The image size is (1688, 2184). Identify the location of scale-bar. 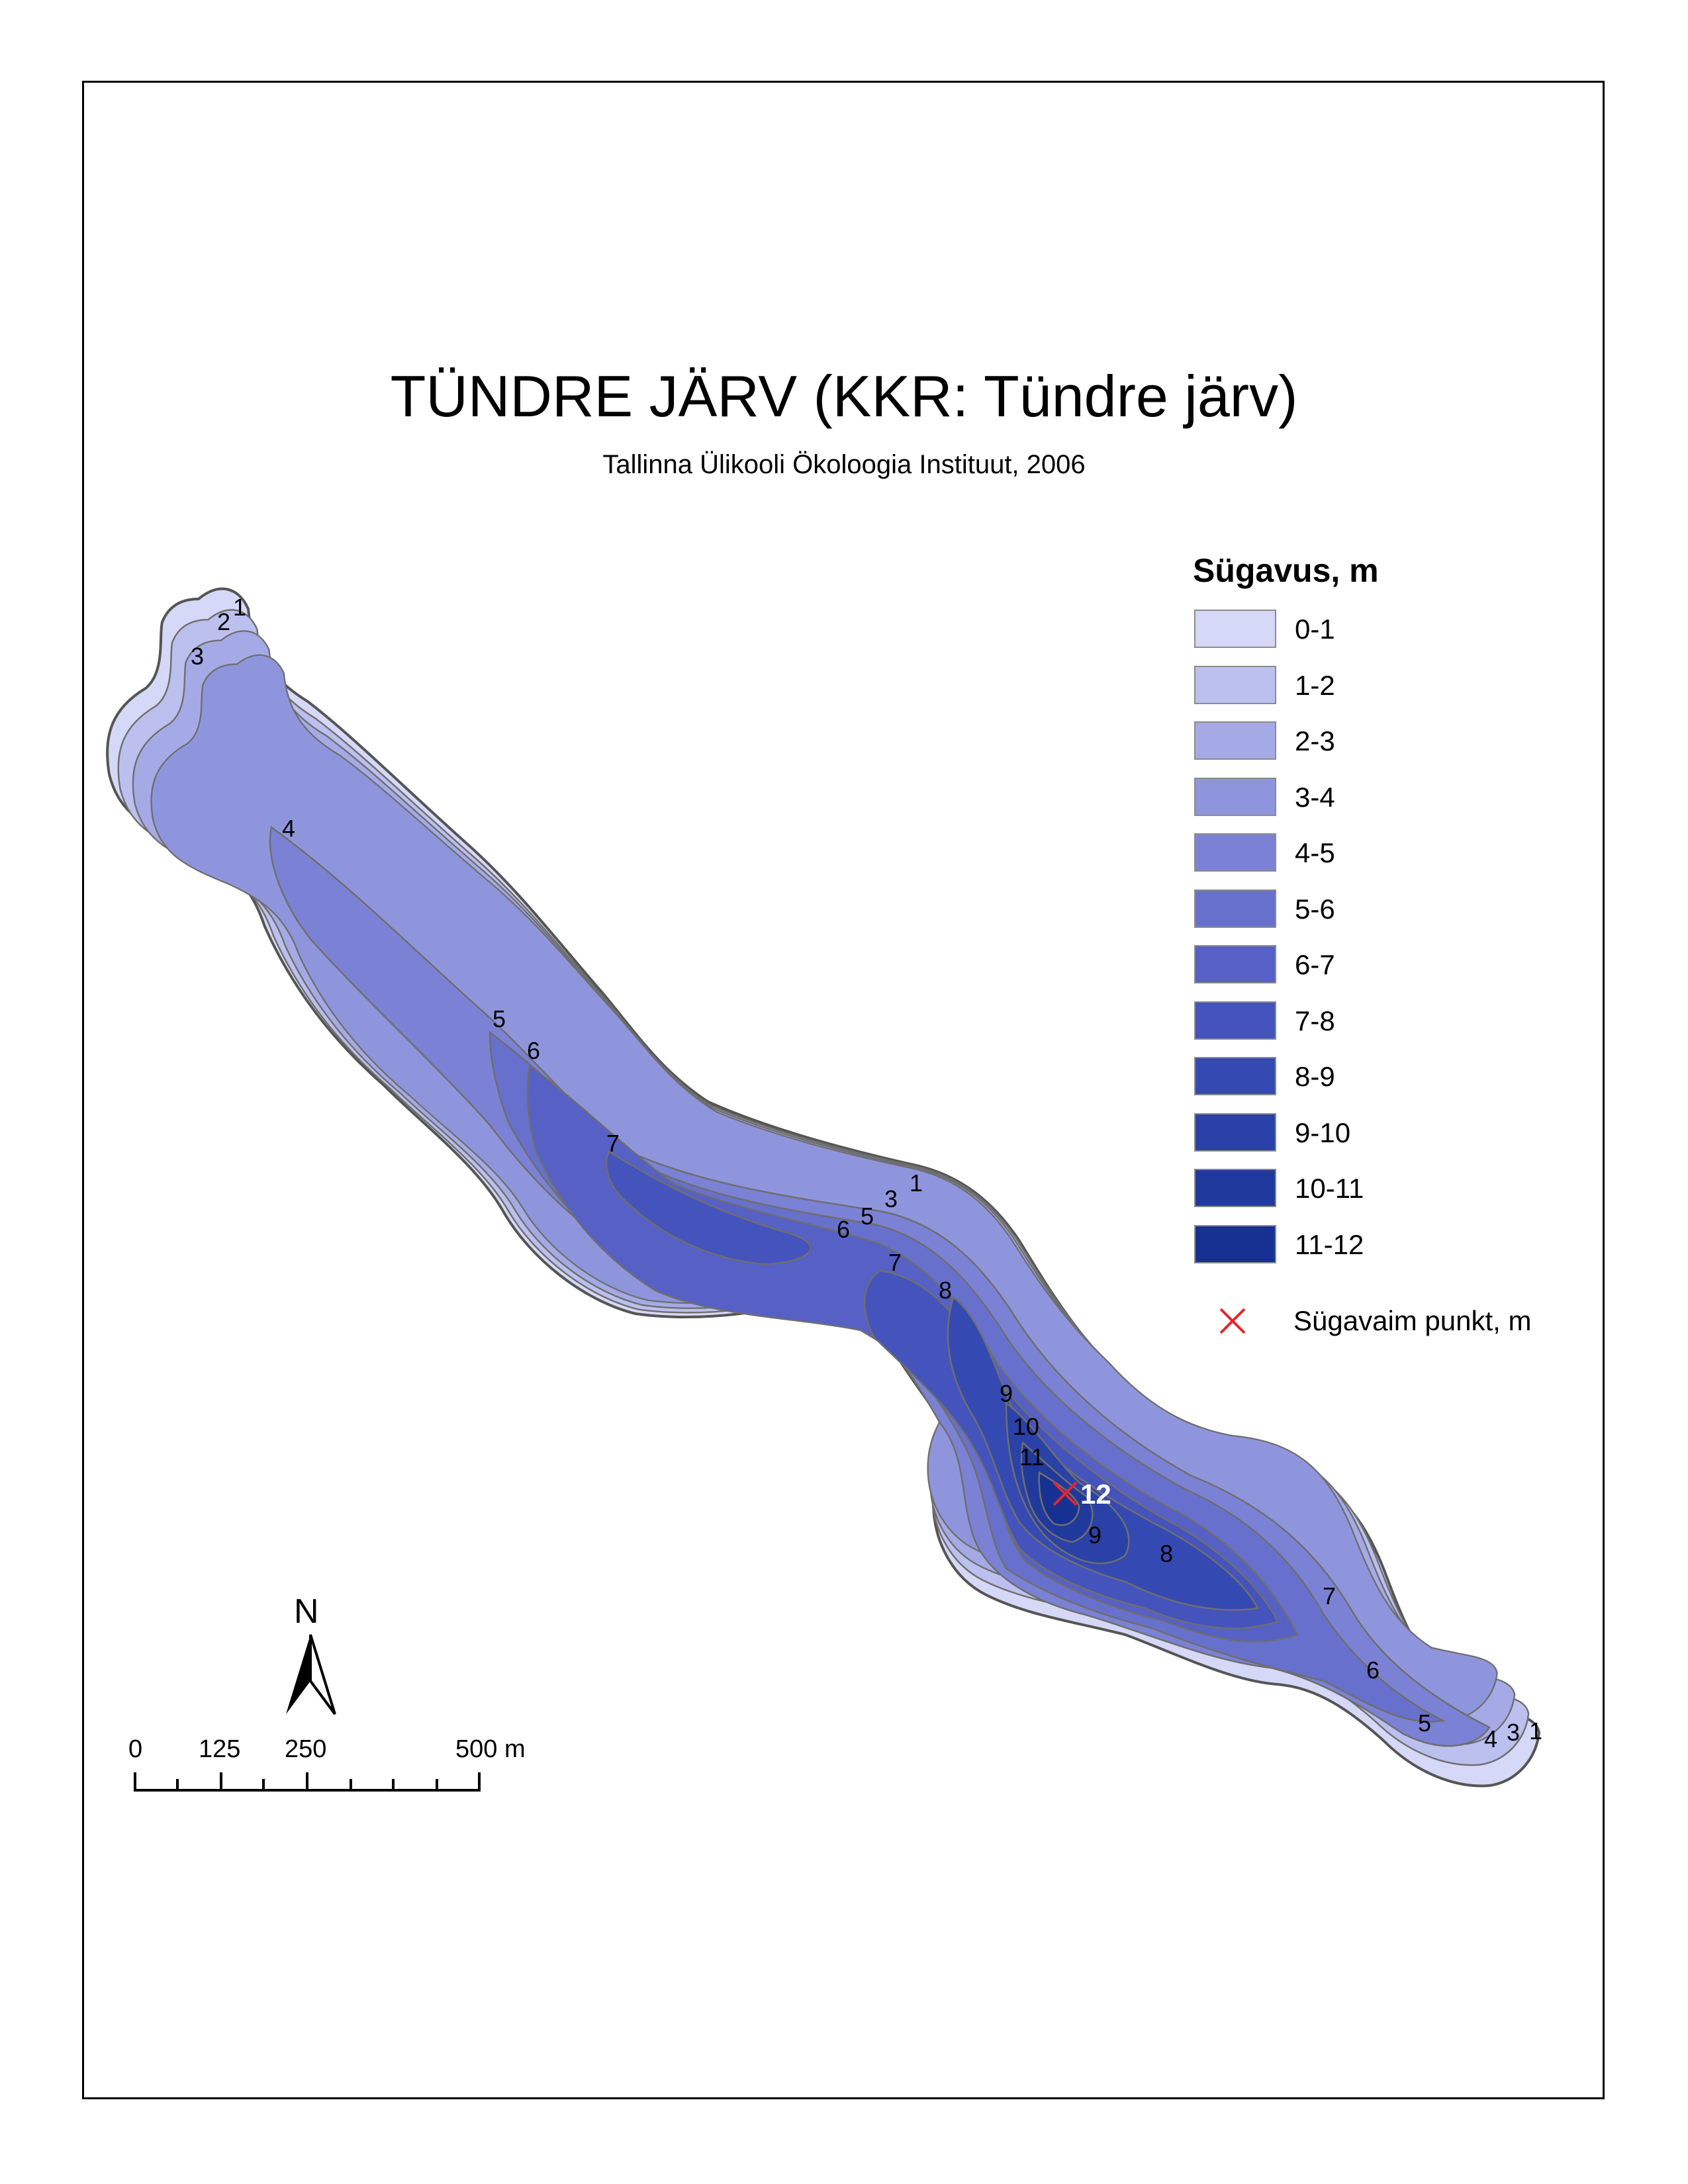
(307, 1782).